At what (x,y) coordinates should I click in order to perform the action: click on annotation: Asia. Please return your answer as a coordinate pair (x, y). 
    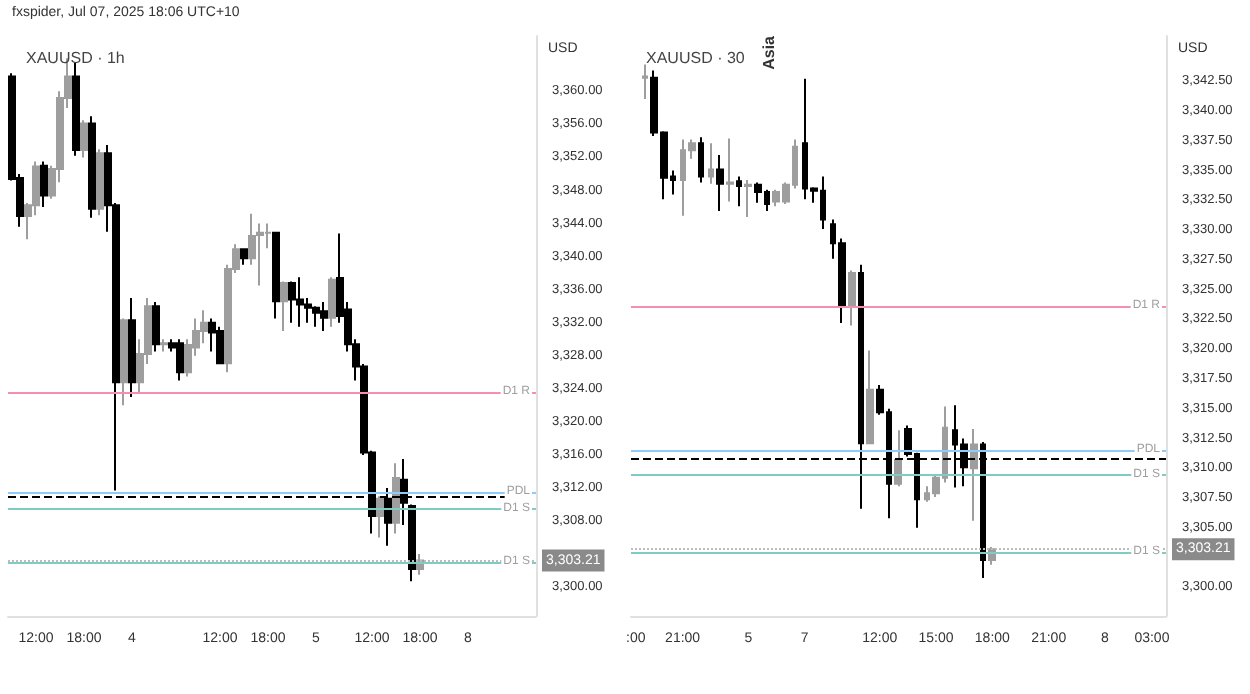
    Looking at the image, I should click on (768, 52).